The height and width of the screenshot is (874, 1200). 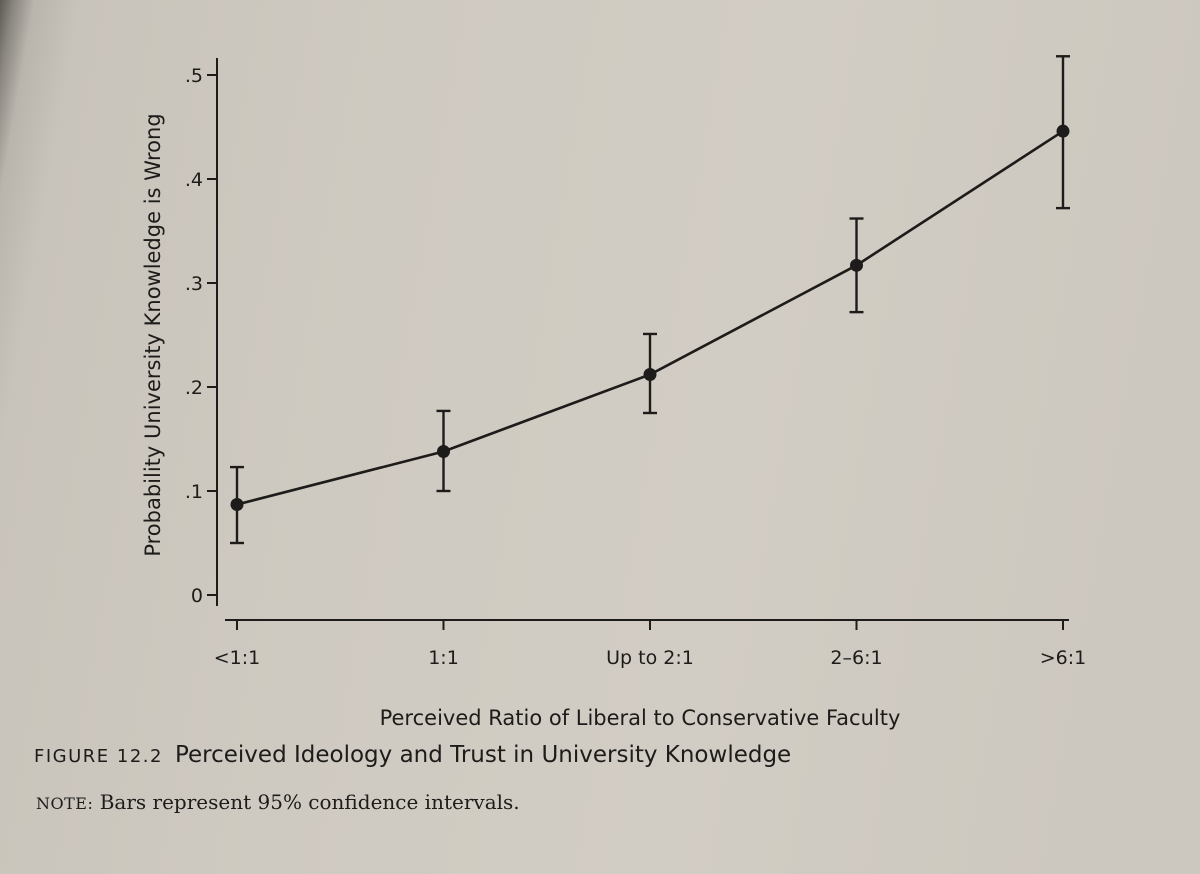 What do you see at coordinates (237, 658) in the screenshot?
I see `x-tick-label: <1:1` at bounding box center [237, 658].